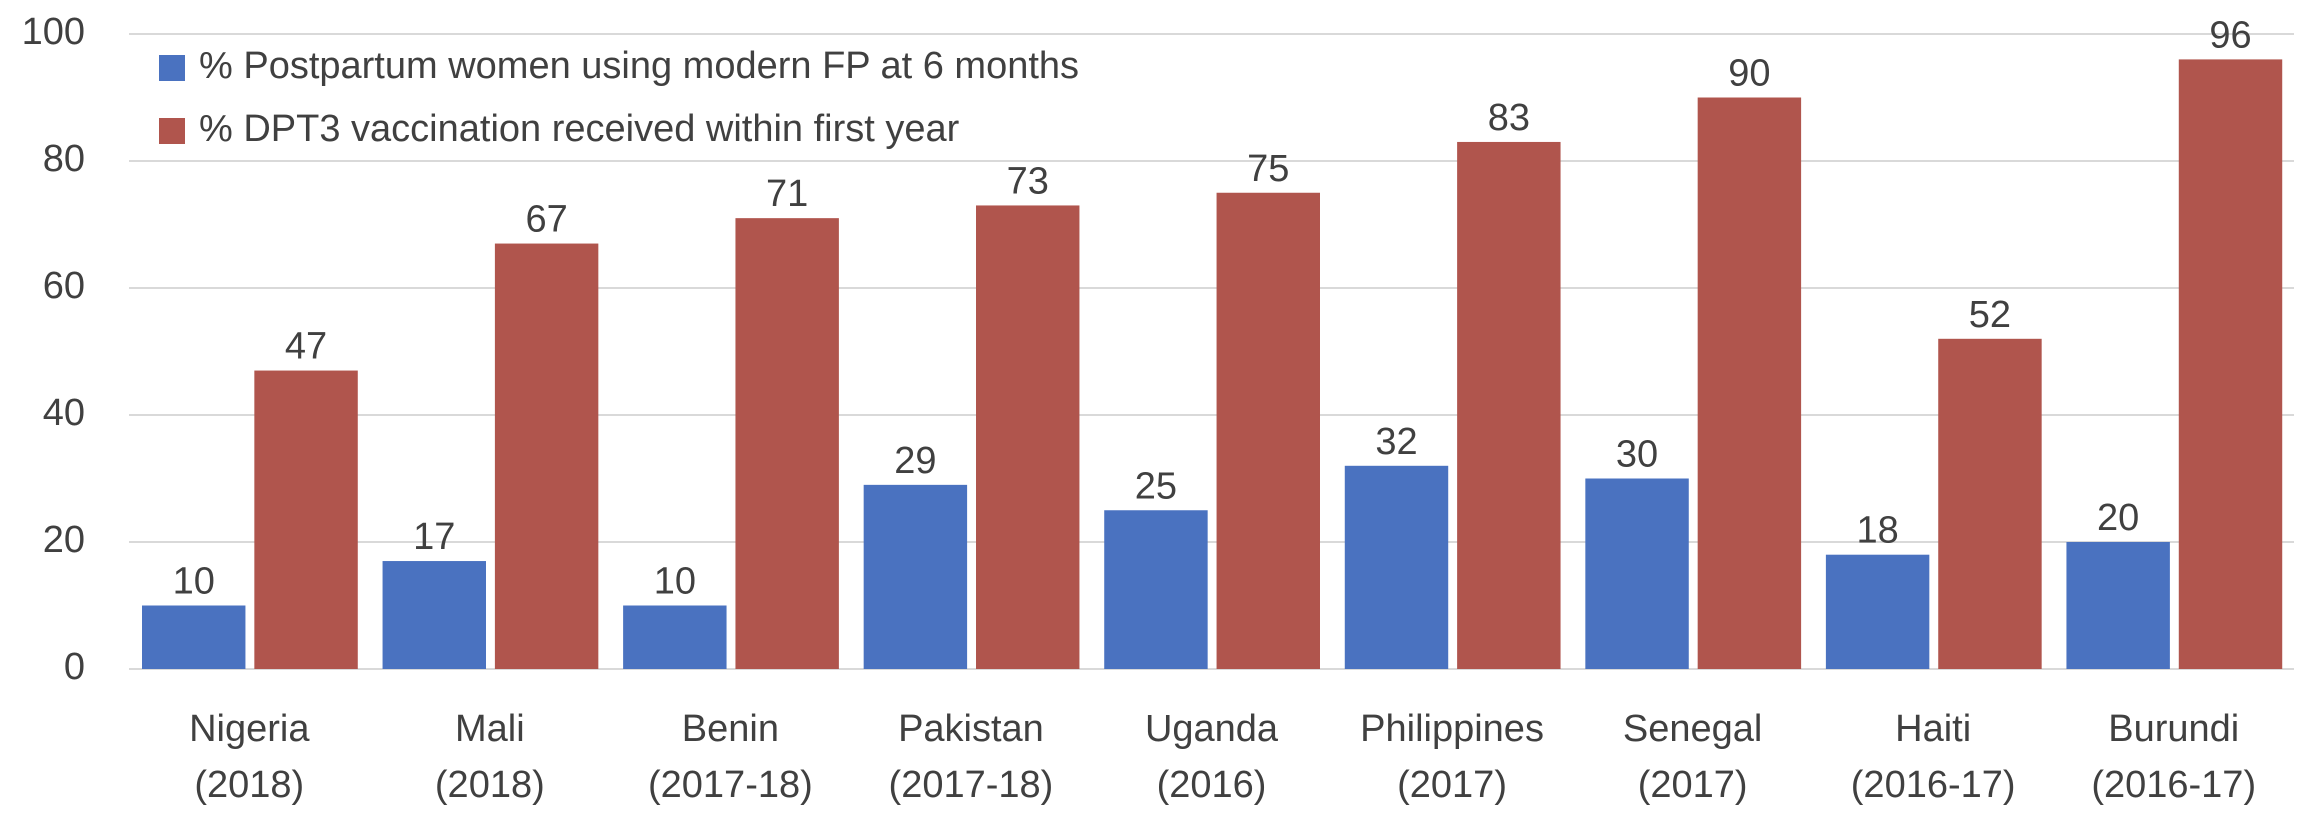 The image size is (2306, 820). I want to click on data-label: 73, so click(1028, 181).